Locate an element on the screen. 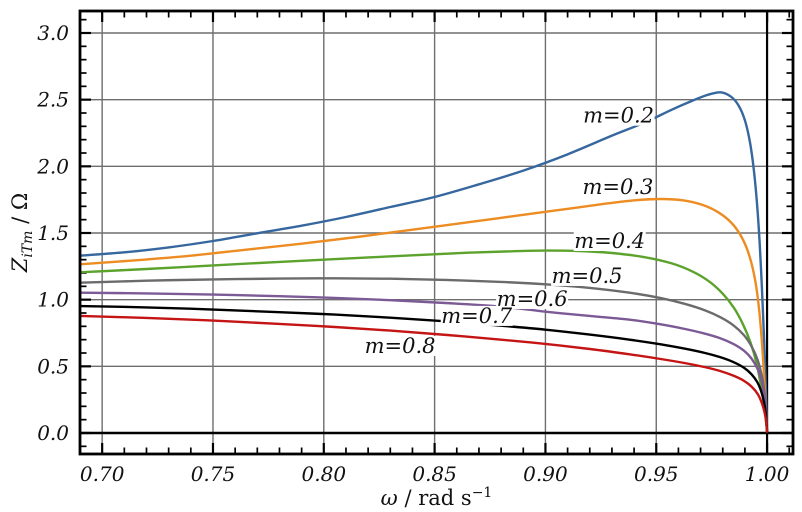  x-tick-label: 0.95 is located at coordinates (656, 474).